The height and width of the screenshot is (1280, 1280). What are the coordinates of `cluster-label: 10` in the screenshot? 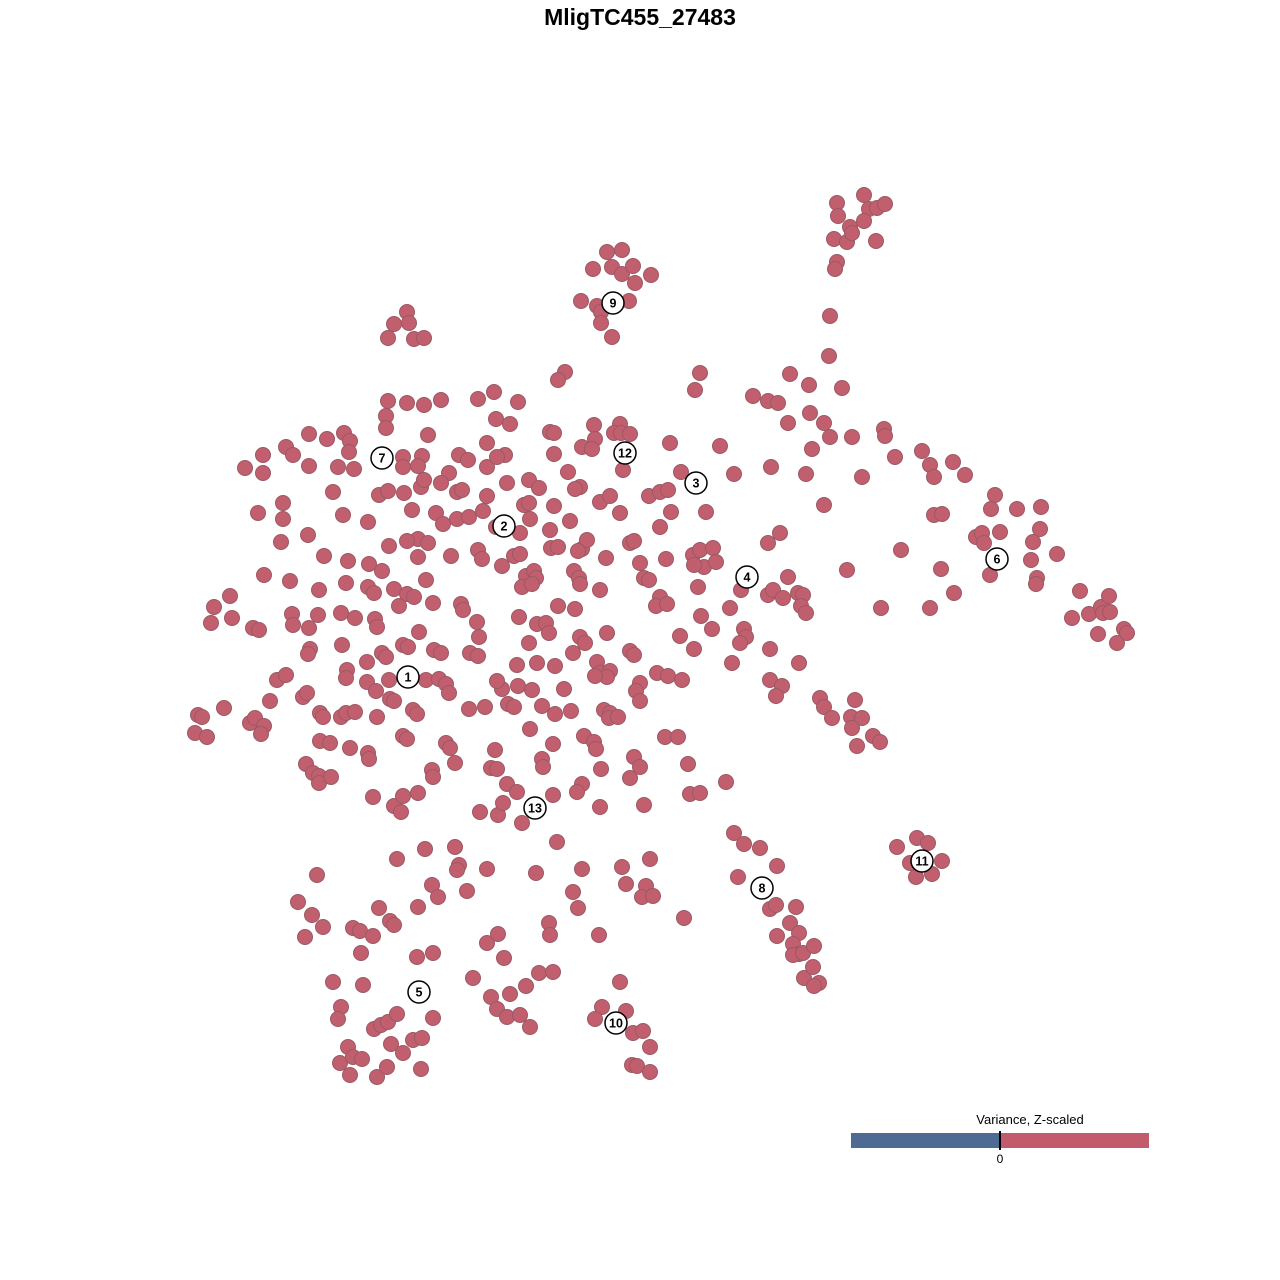 It's located at (616, 1023).